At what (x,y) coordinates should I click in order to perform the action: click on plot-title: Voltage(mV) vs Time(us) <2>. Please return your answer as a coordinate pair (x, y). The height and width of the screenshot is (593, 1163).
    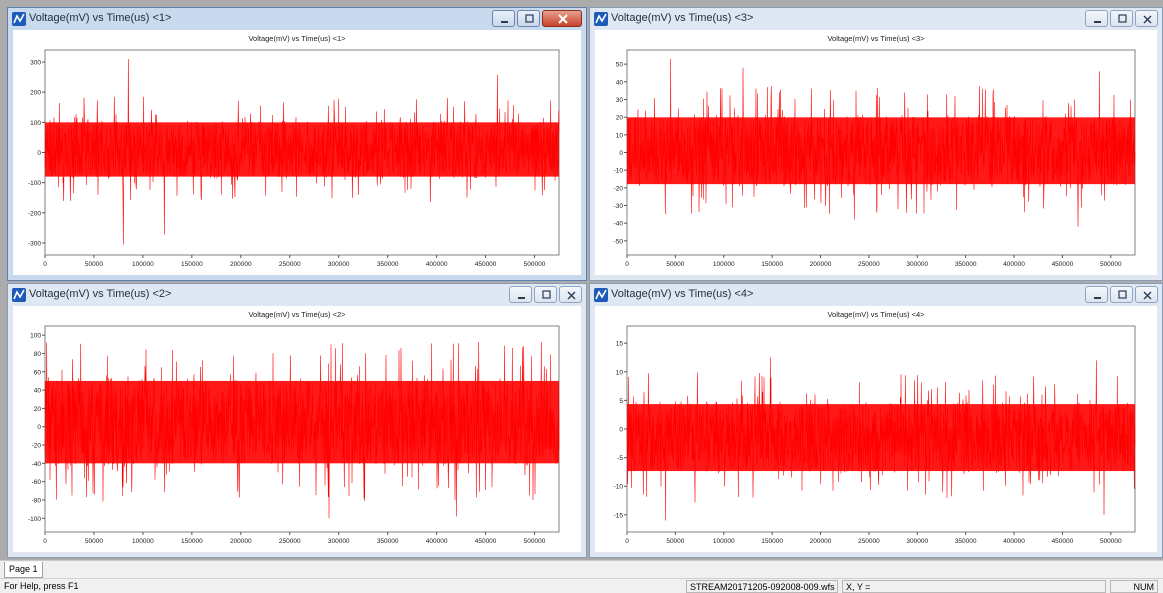
    Looking at the image, I should click on (297, 314).